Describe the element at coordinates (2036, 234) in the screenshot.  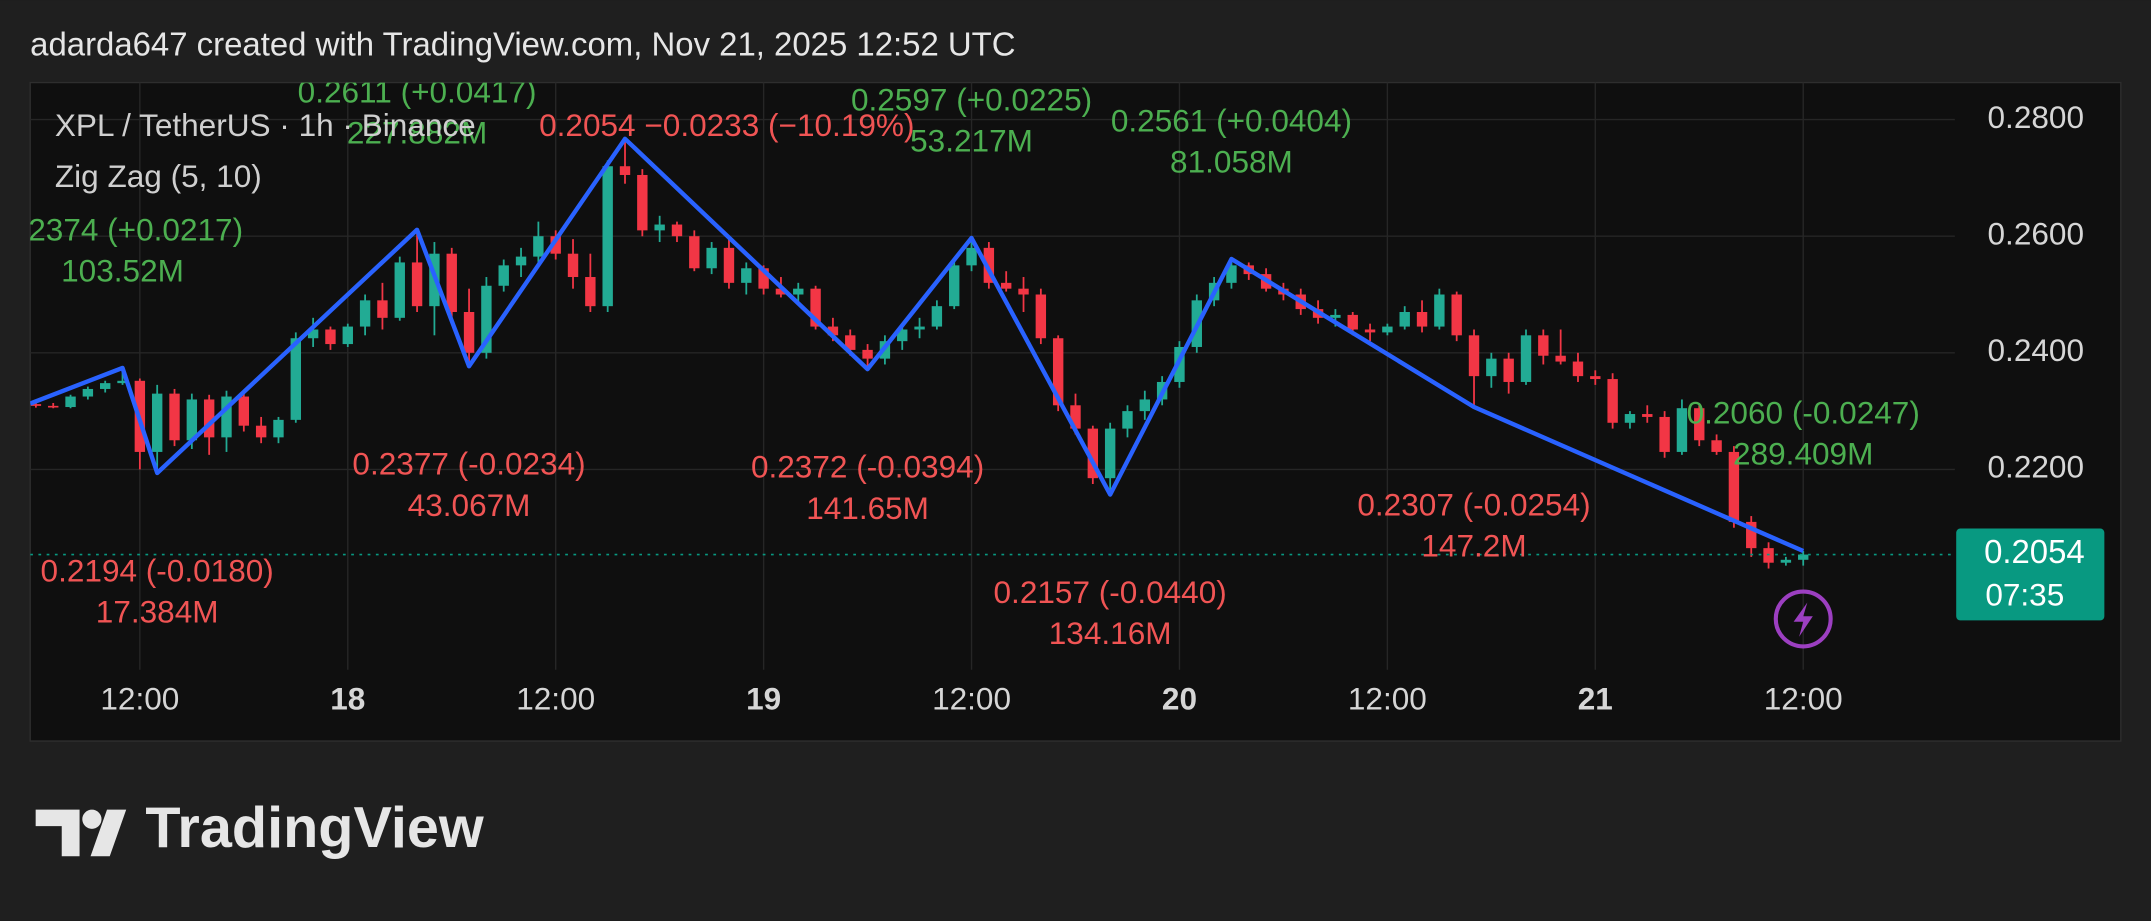
I see `y-tick-label: 0.2600` at that location.